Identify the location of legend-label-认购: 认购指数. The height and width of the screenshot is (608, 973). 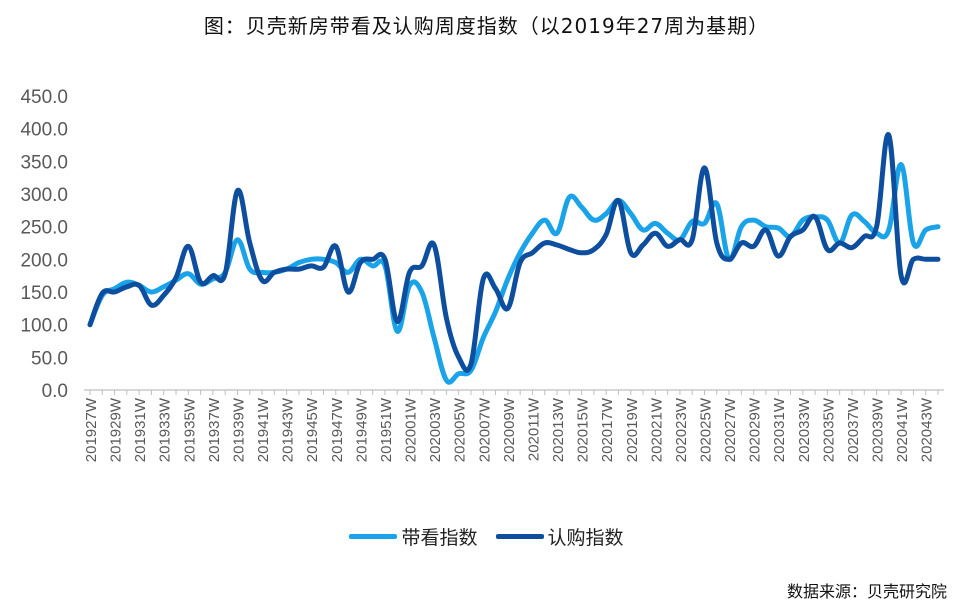
(585, 538).